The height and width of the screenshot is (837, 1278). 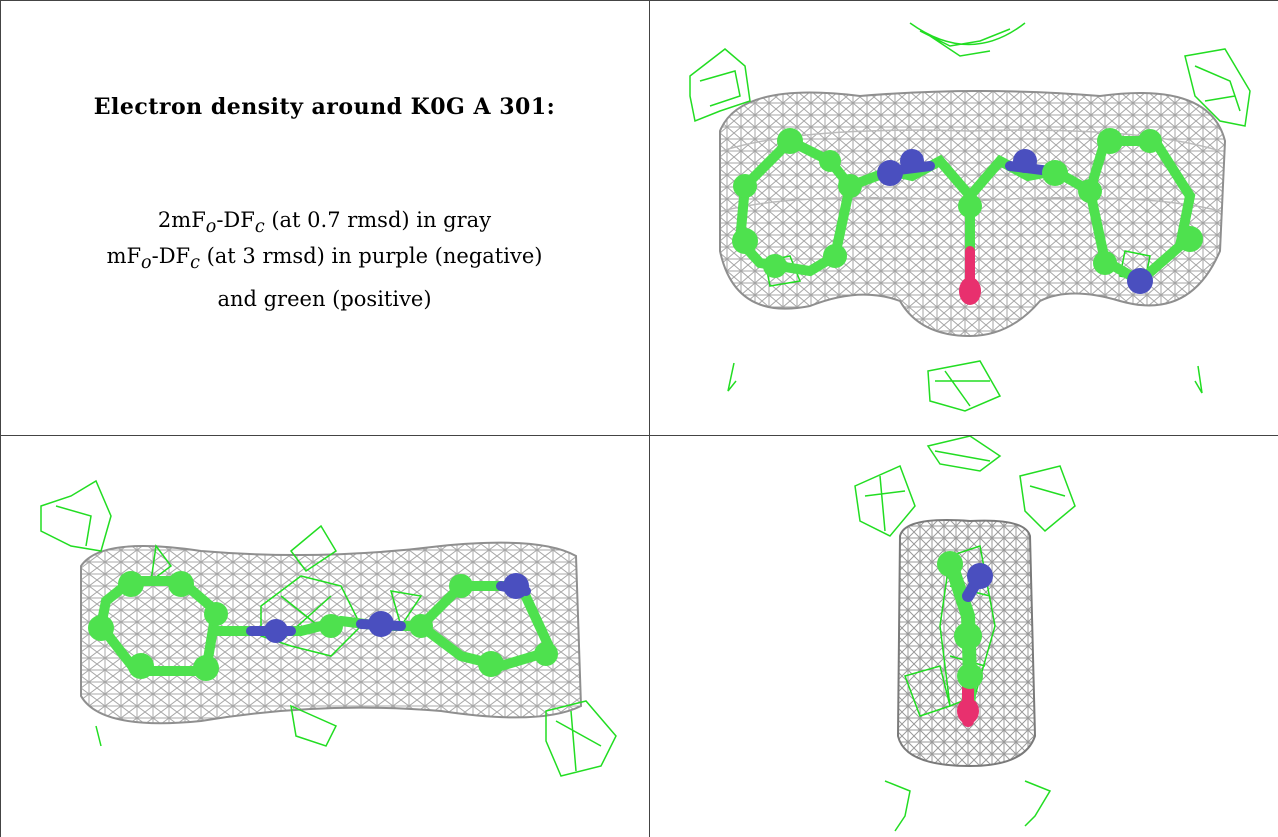 What do you see at coordinates (146, 263) in the screenshot?
I see `caption-line-2-sub1: o` at bounding box center [146, 263].